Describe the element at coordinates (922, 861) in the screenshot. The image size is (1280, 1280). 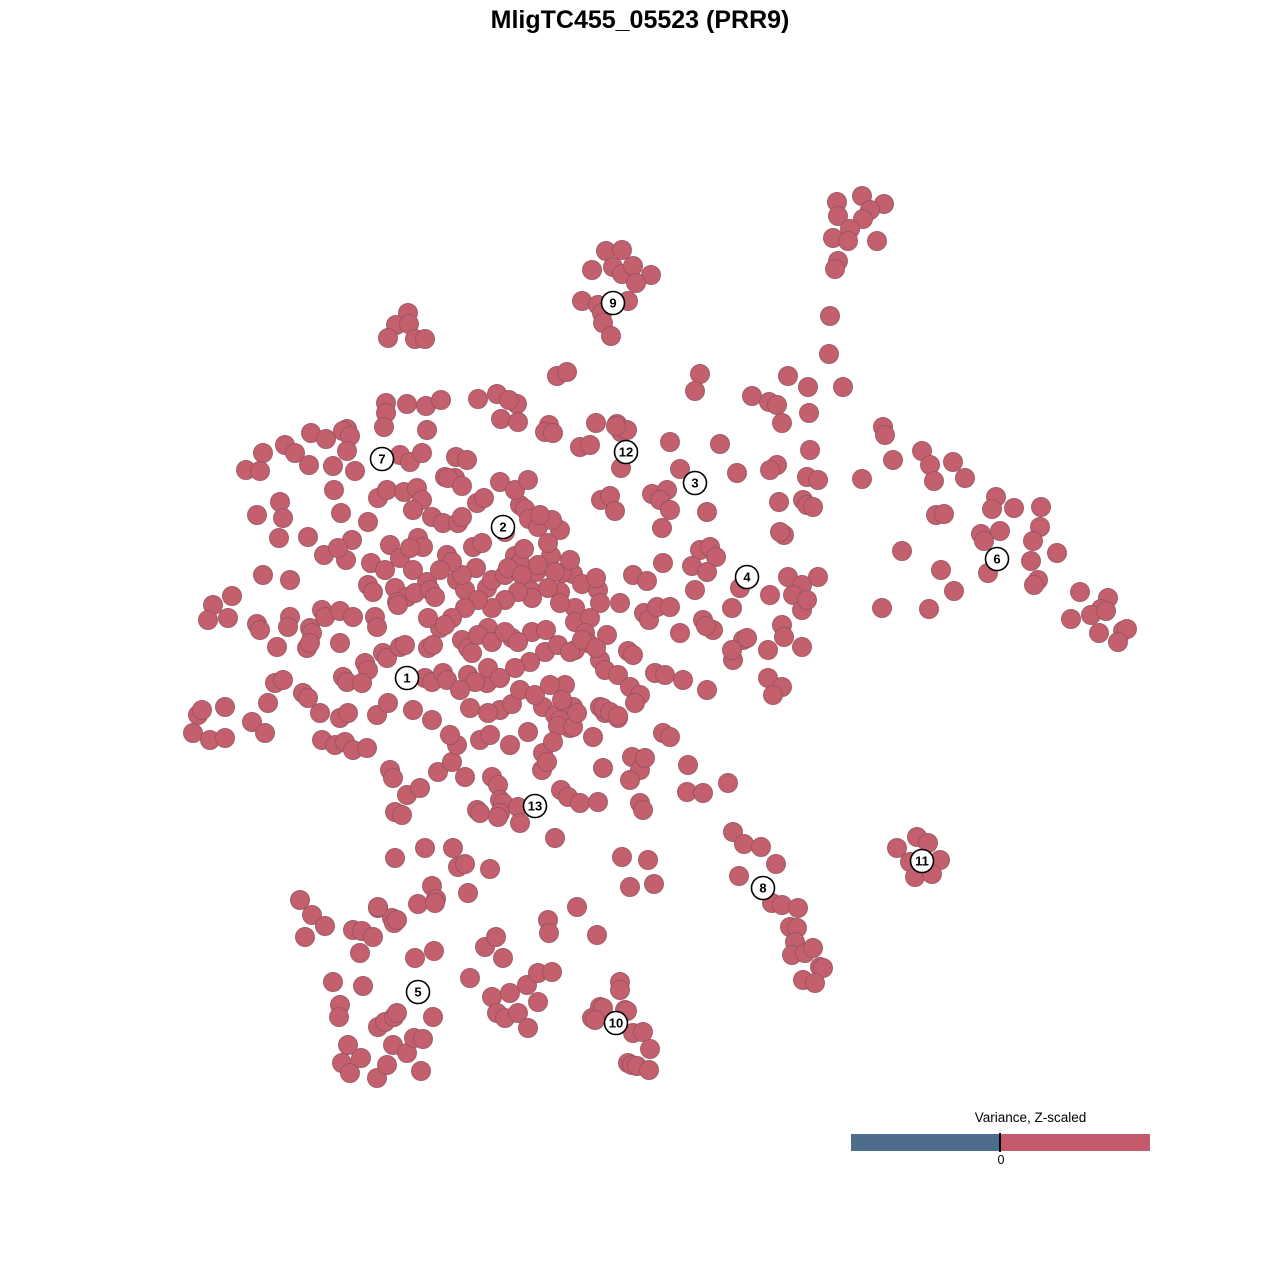
I see `cluster-label-11: 11` at that location.